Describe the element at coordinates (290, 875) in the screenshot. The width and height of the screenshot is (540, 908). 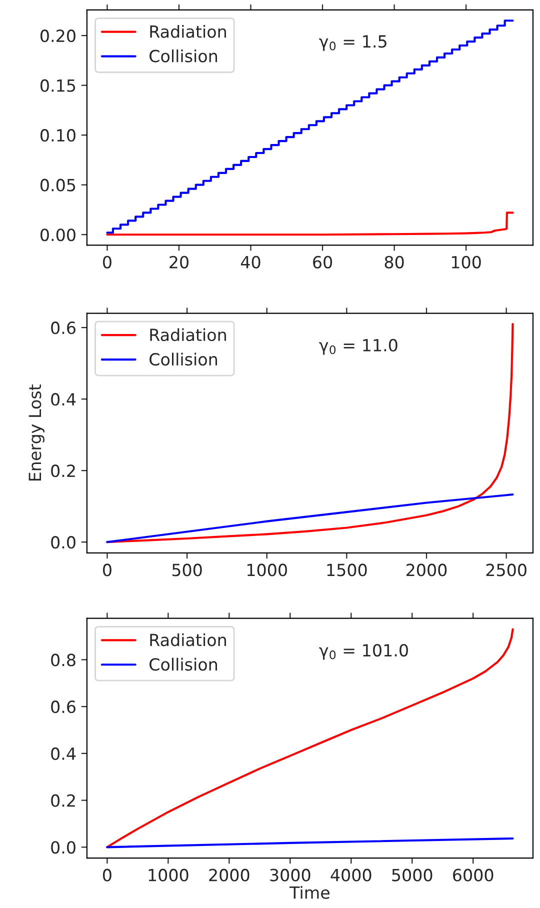
I see `x-tick-label: 3000` at that location.